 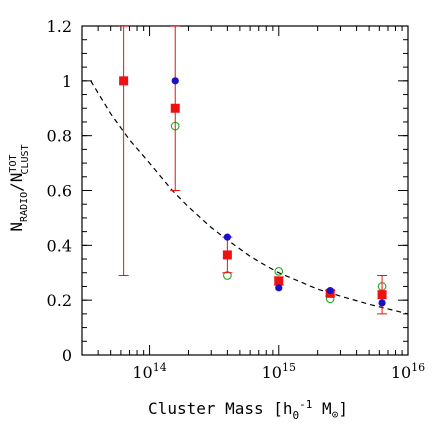 I want to click on y-tick-label: 1, so click(x=67, y=81).